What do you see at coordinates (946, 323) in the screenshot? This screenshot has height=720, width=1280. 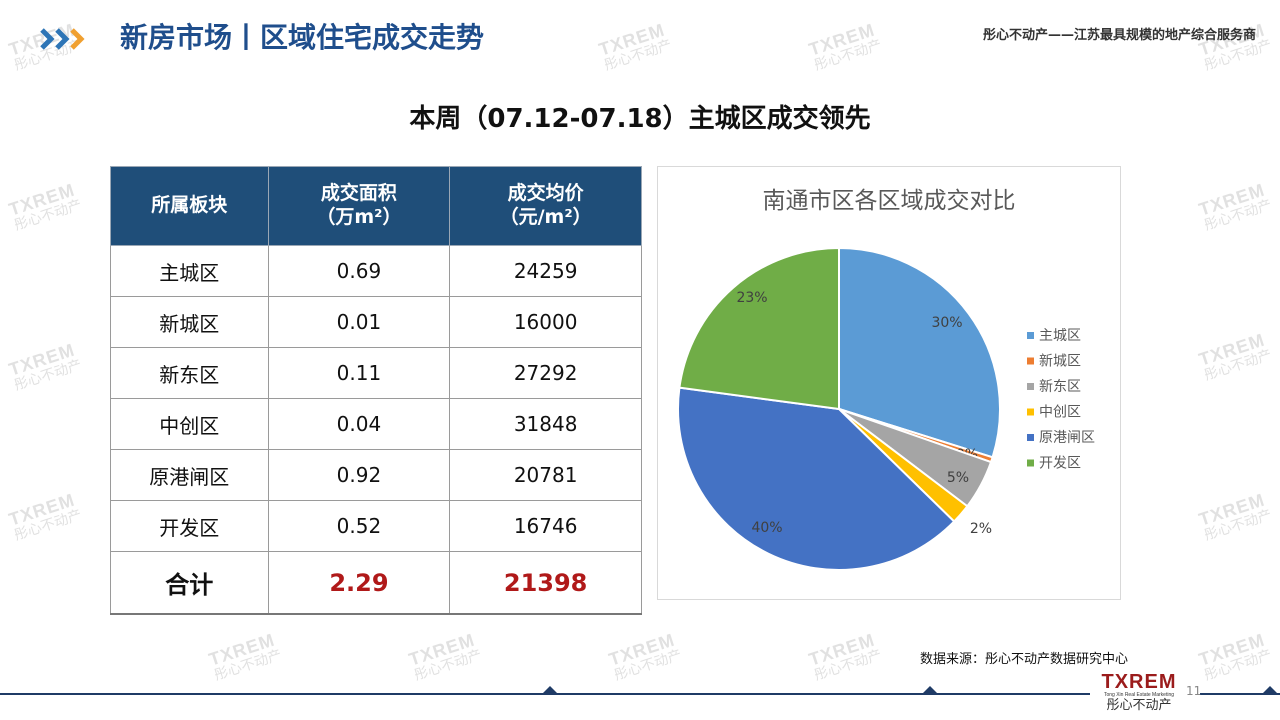 I see `pie-data-label: 30%` at bounding box center [946, 323].